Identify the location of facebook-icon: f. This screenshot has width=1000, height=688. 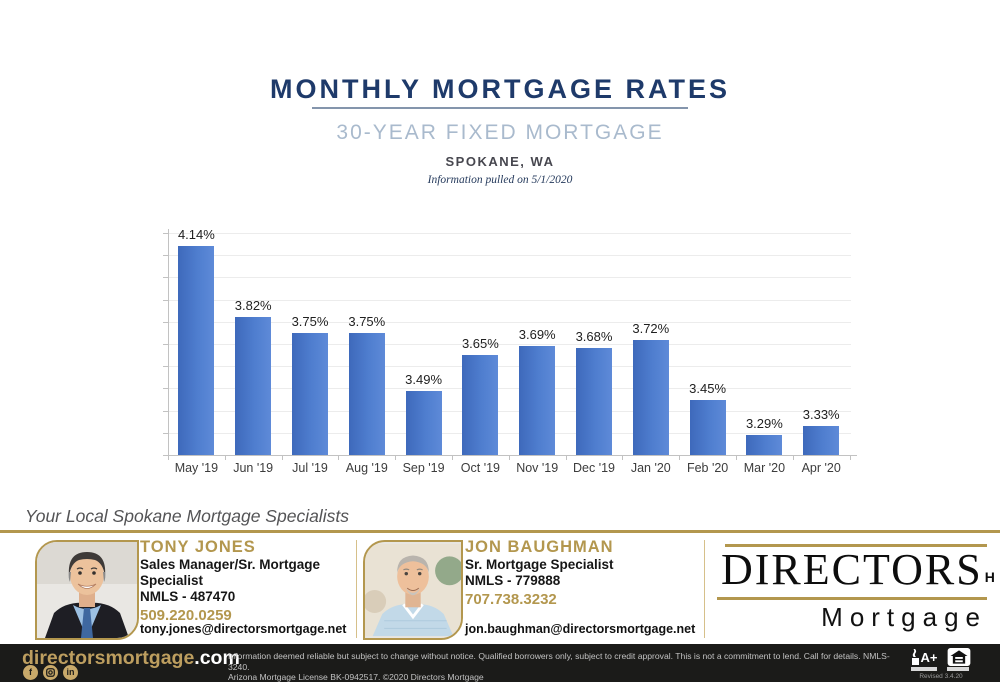
(30, 672).